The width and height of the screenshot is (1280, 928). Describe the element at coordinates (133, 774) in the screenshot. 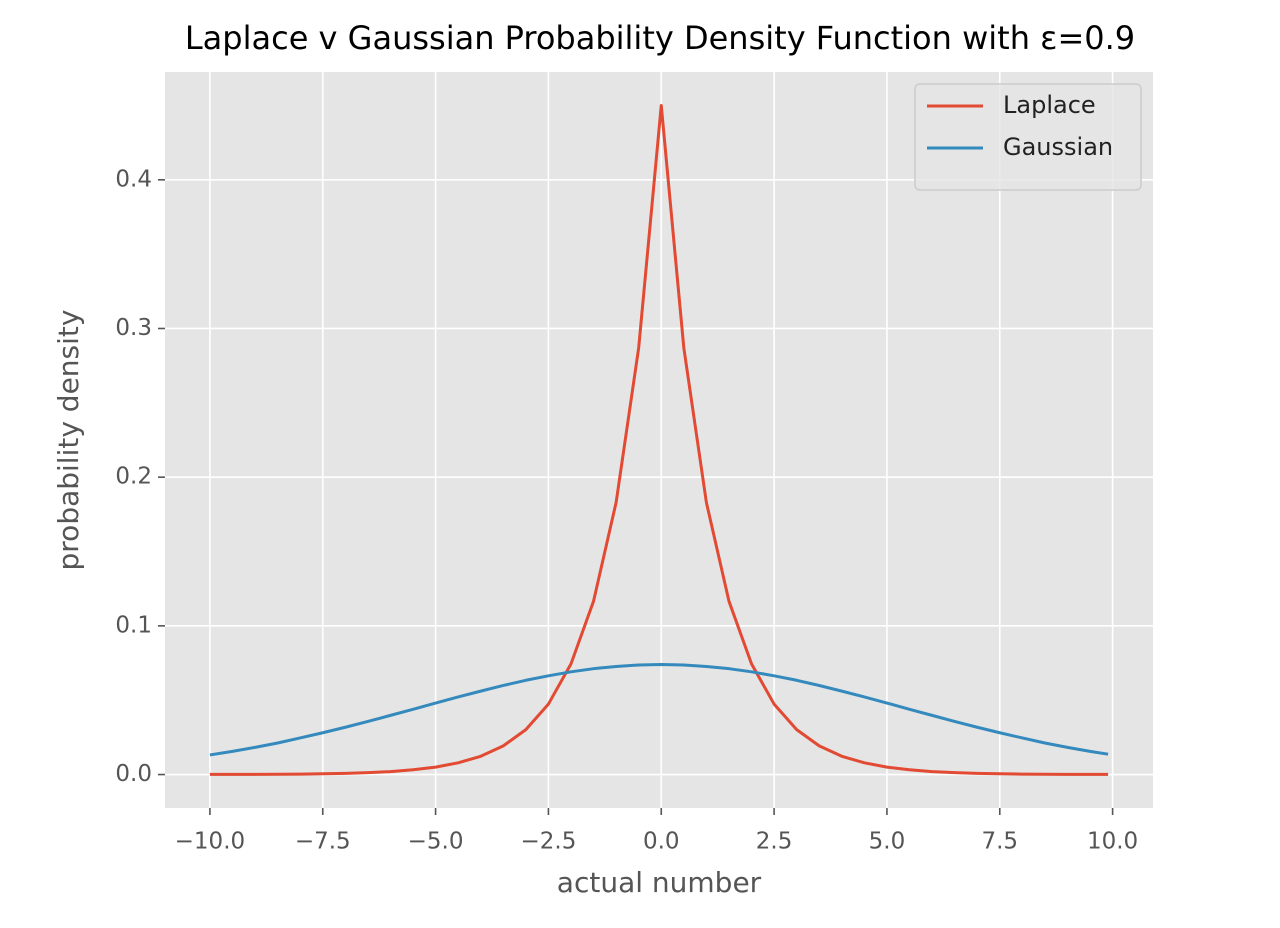

I see `y-tick-label: 0.0` at that location.